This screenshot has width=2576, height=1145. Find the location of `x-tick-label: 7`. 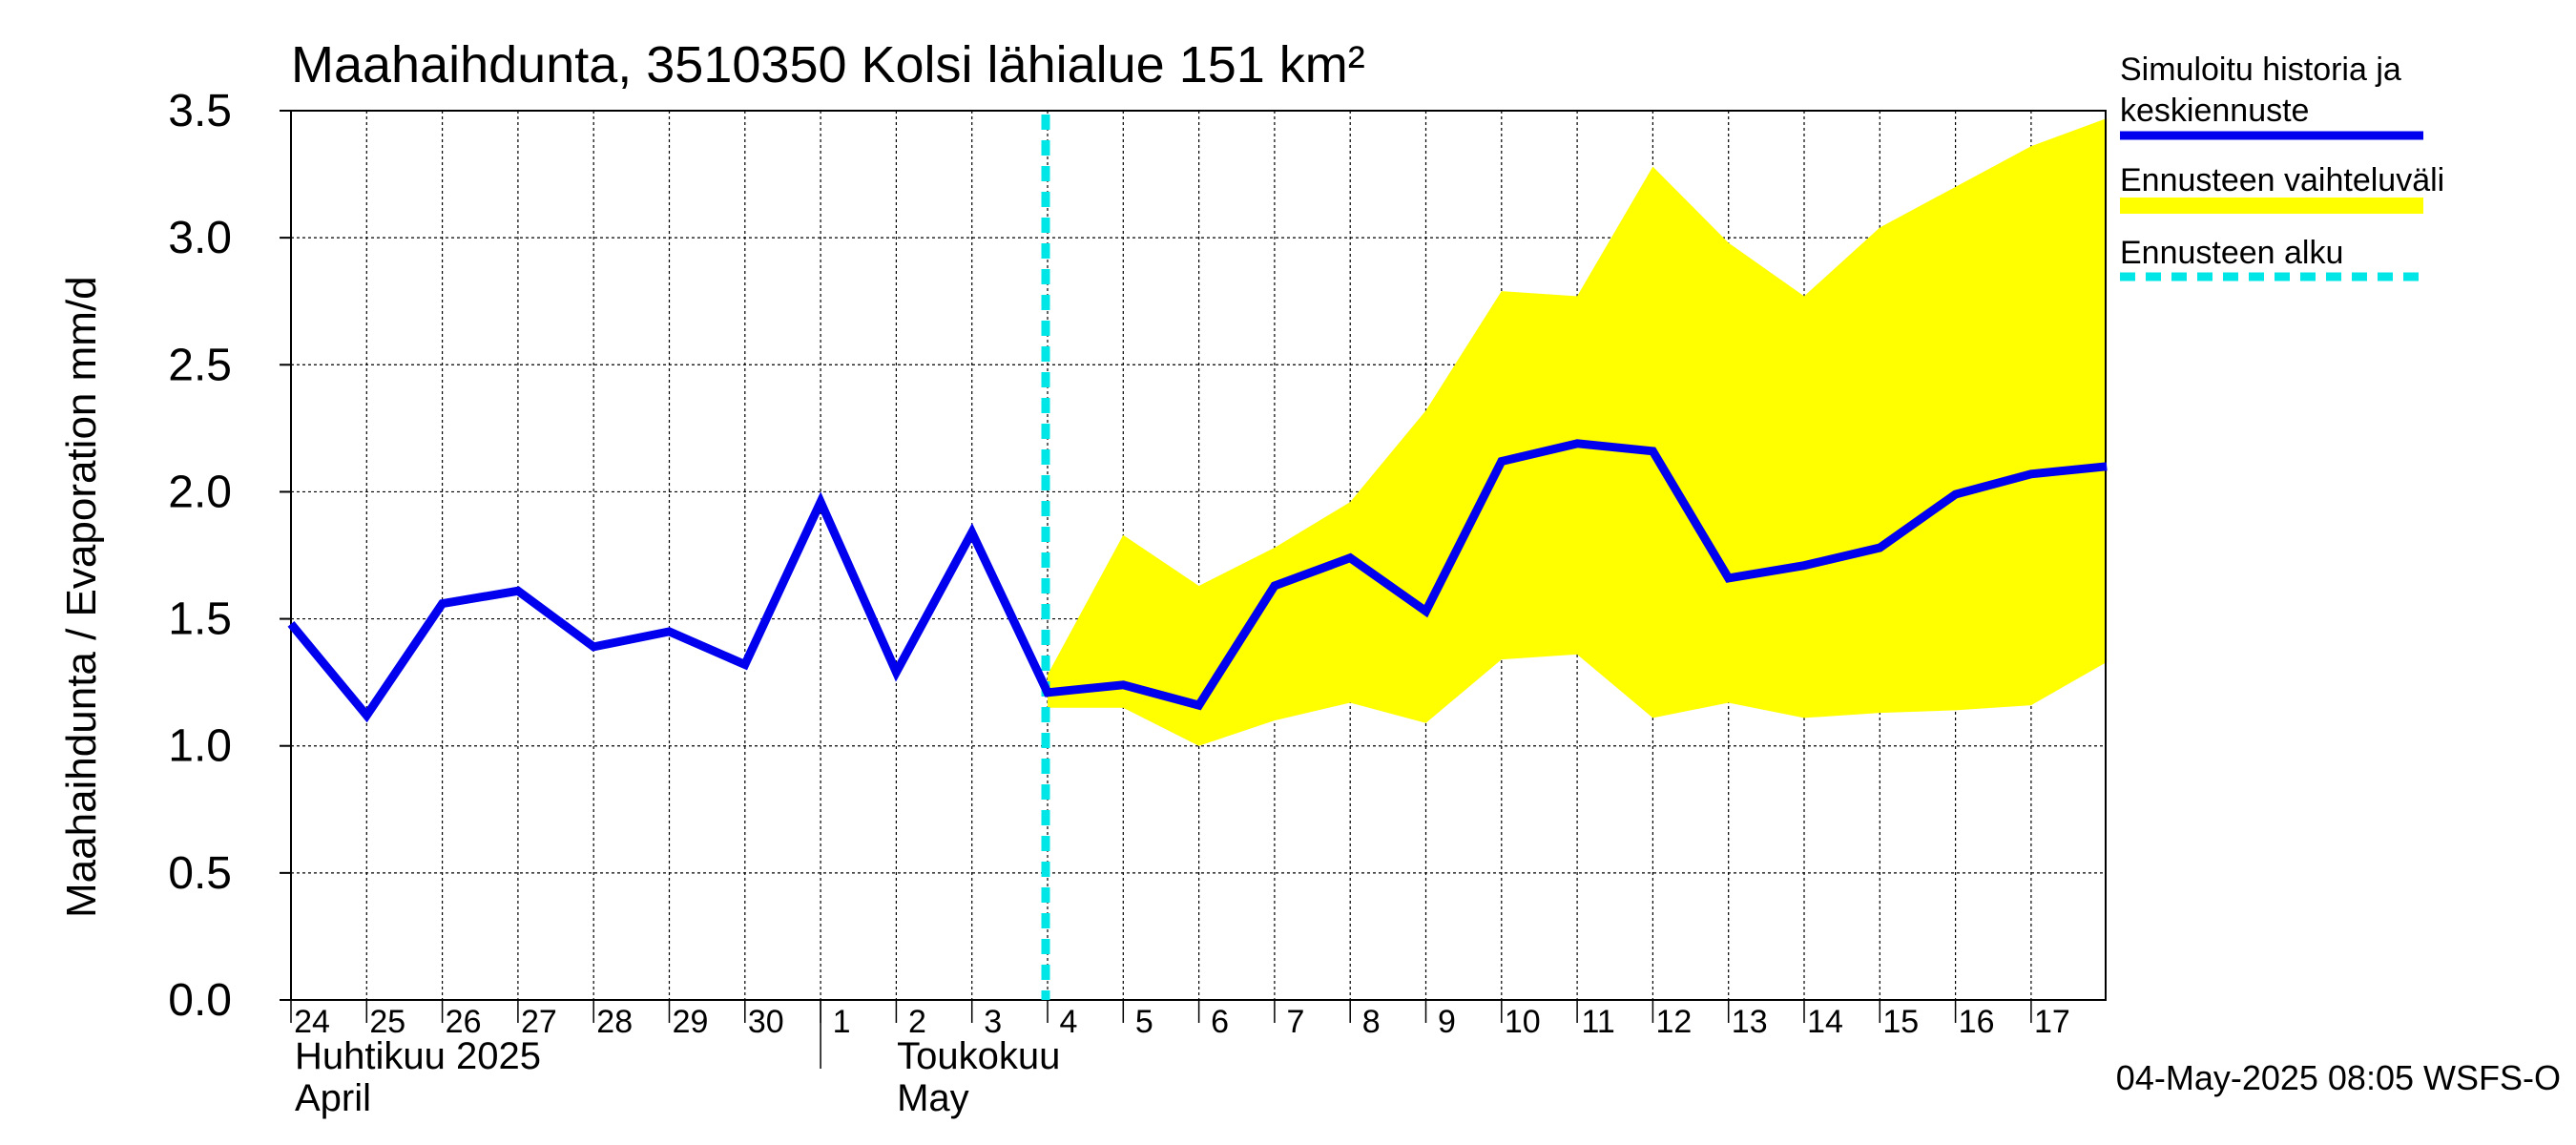

x-tick-label: 7 is located at coordinates (1295, 1022).